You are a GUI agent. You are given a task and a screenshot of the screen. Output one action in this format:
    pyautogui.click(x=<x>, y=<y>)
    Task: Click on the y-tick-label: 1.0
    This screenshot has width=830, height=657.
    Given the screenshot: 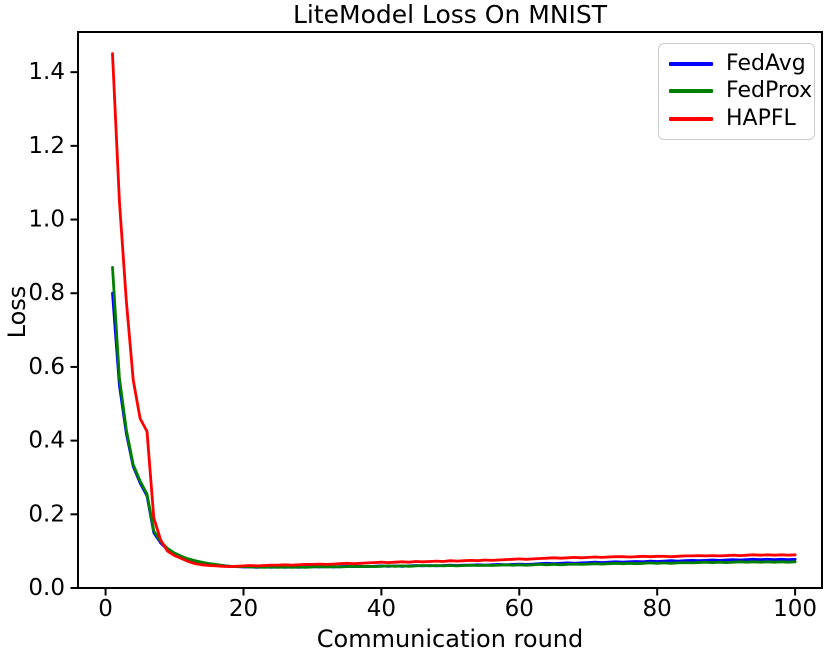 What is the action you would take?
    pyautogui.click(x=46, y=220)
    